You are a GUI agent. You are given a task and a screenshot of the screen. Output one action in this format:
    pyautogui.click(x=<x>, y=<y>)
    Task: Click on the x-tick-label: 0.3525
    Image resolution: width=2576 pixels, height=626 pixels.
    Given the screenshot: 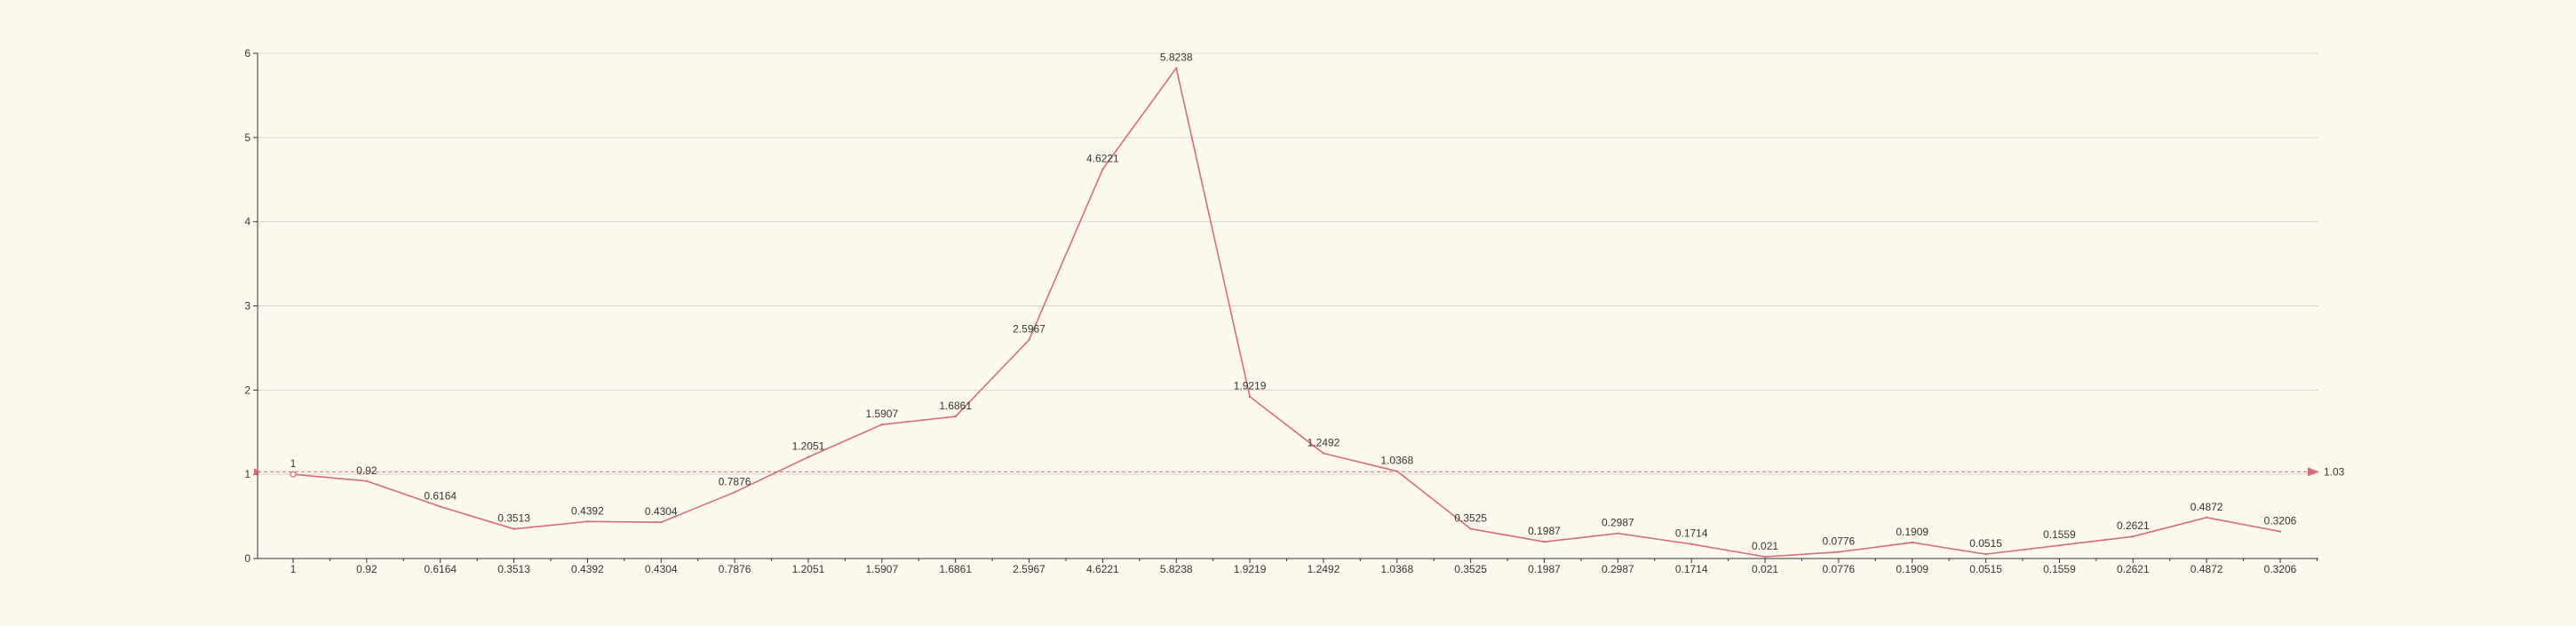 What is the action you would take?
    pyautogui.click(x=1470, y=569)
    